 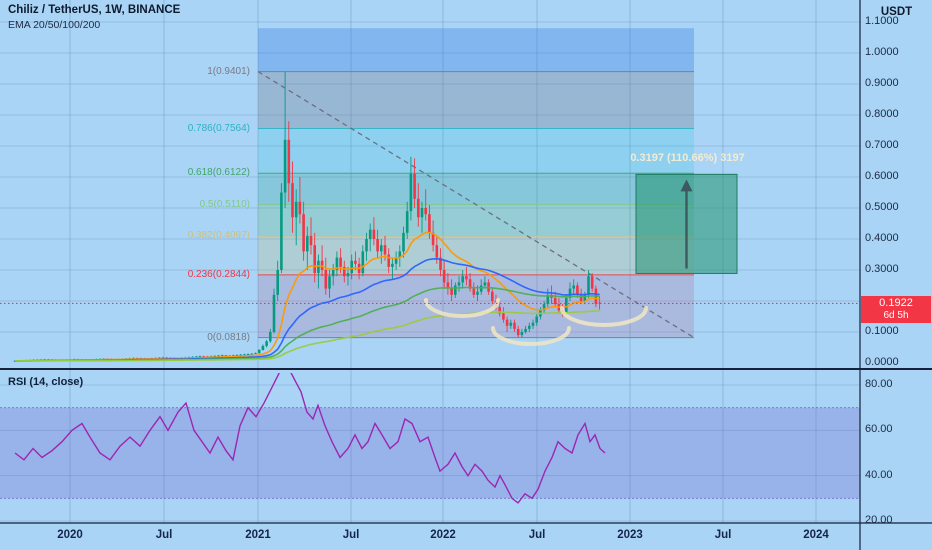 What do you see at coordinates (882, 176) in the screenshot?
I see `price-tick: 0.6000` at bounding box center [882, 176].